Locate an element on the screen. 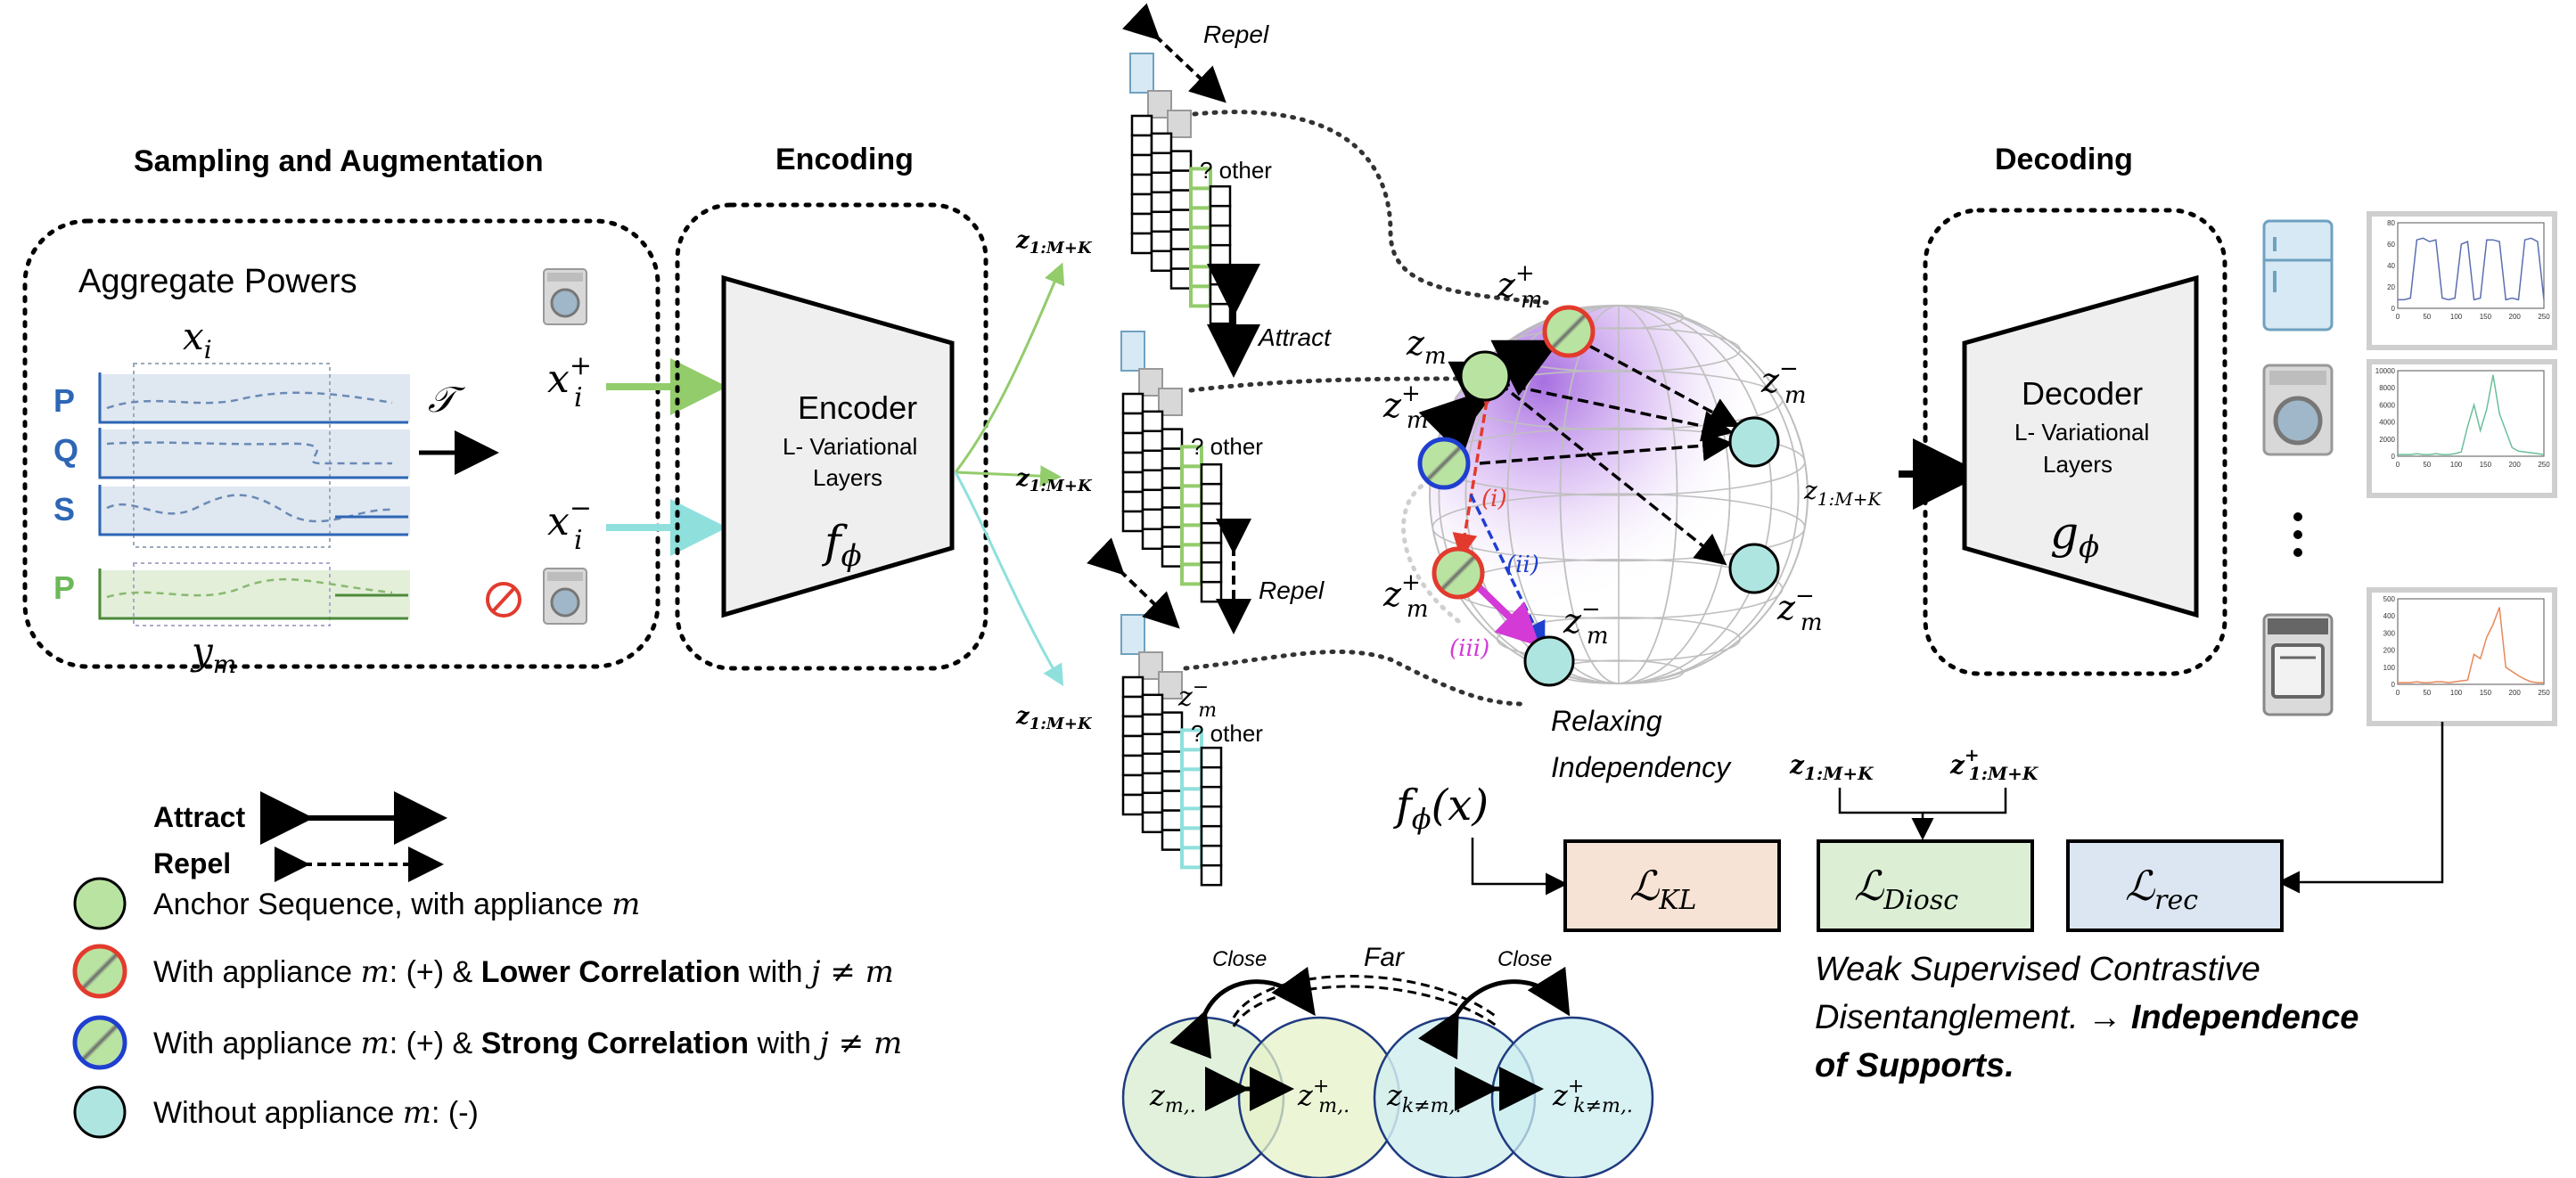 This screenshot has height=1178, width=2576. relaxing-label-1: Relaxing is located at coordinates (1606, 721).